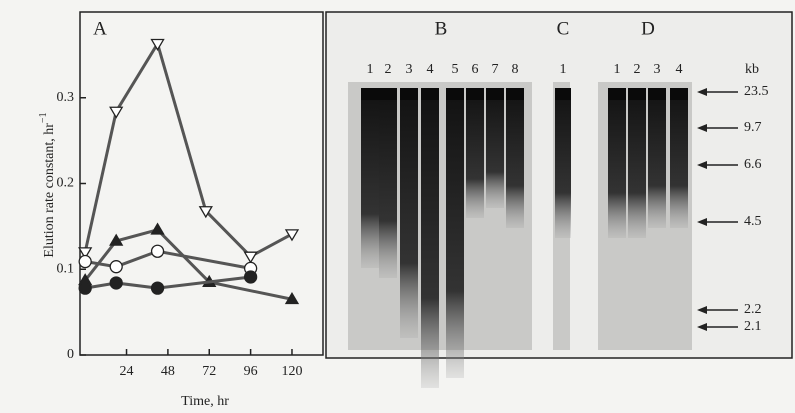 The width and height of the screenshot is (795, 413). Describe the element at coordinates (66, 97) in the screenshot. I see `y-tick-label: 0.3` at that location.